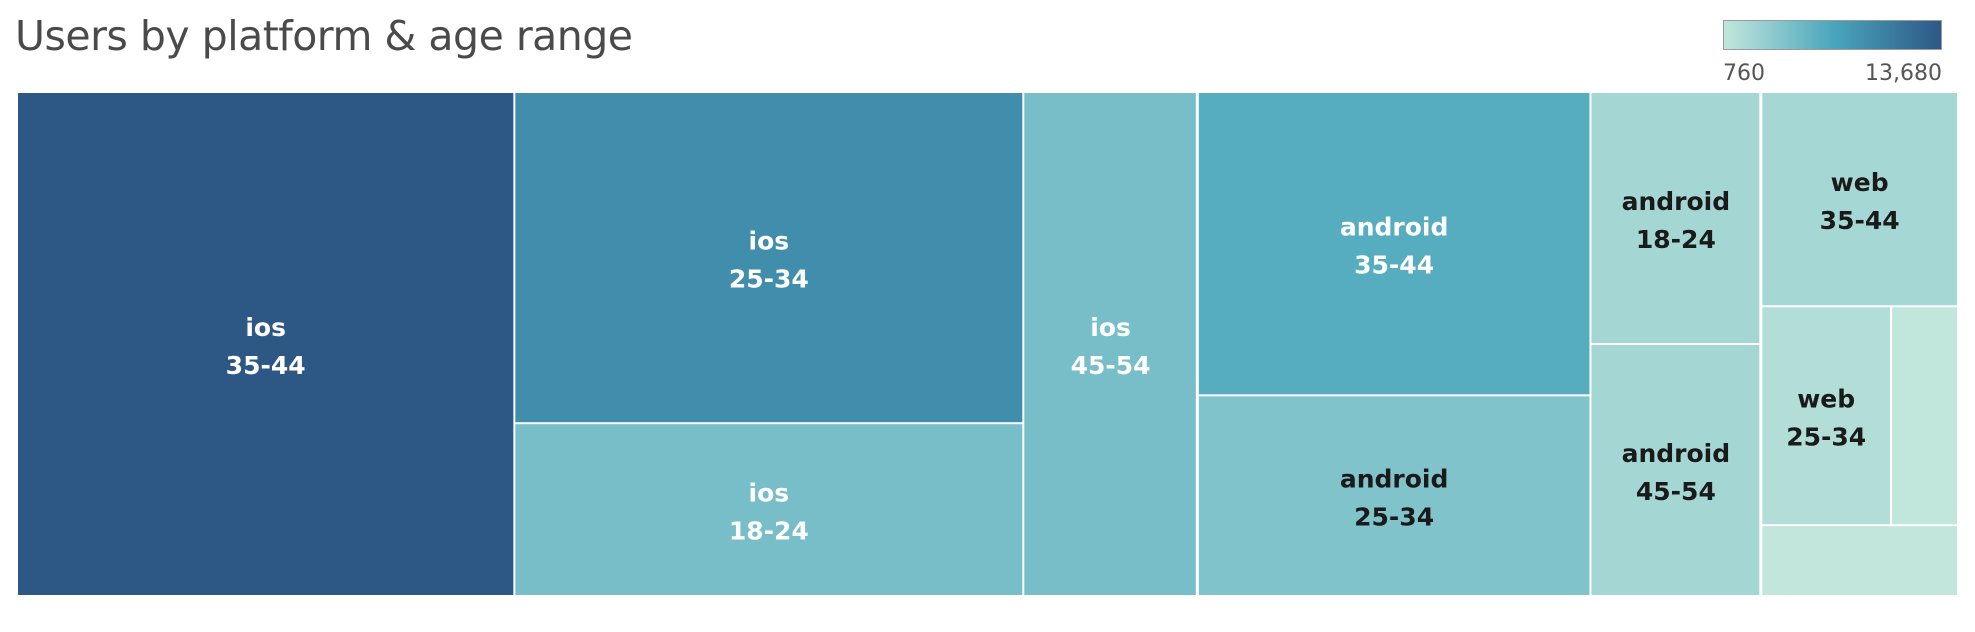 This screenshot has width=1975, height=632. What do you see at coordinates (769, 531) in the screenshot?
I see `treemap-ios-cell-18-24-age-label: 18-24` at bounding box center [769, 531].